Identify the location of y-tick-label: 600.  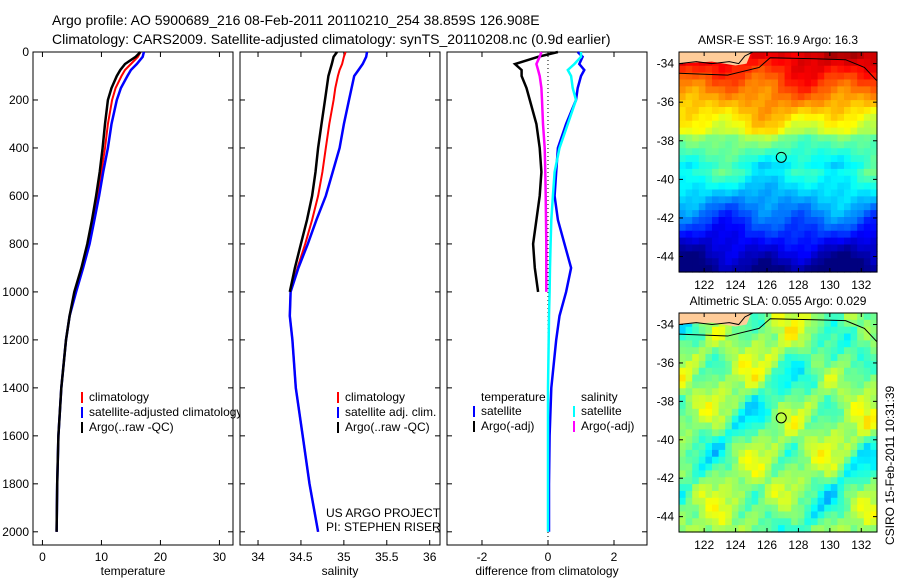
(19, 196).